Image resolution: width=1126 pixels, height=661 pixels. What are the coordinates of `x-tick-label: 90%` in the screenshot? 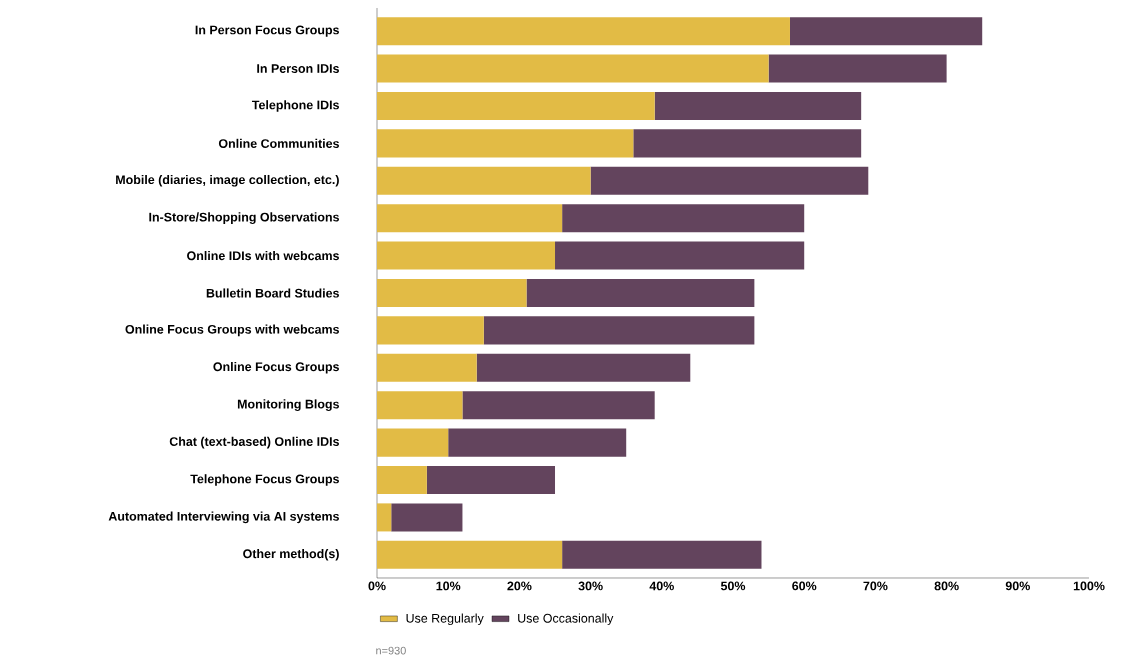 It's located at (1017, 586).